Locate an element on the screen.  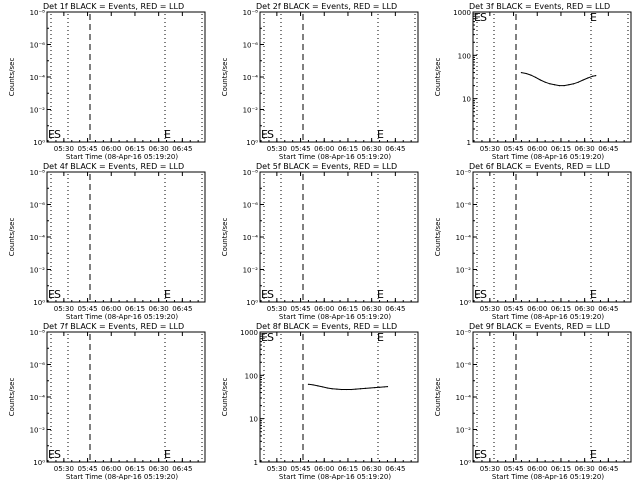
chart-title: Det 1f BLACK = Events, RED = LLD is located at coordinates (113, 6).